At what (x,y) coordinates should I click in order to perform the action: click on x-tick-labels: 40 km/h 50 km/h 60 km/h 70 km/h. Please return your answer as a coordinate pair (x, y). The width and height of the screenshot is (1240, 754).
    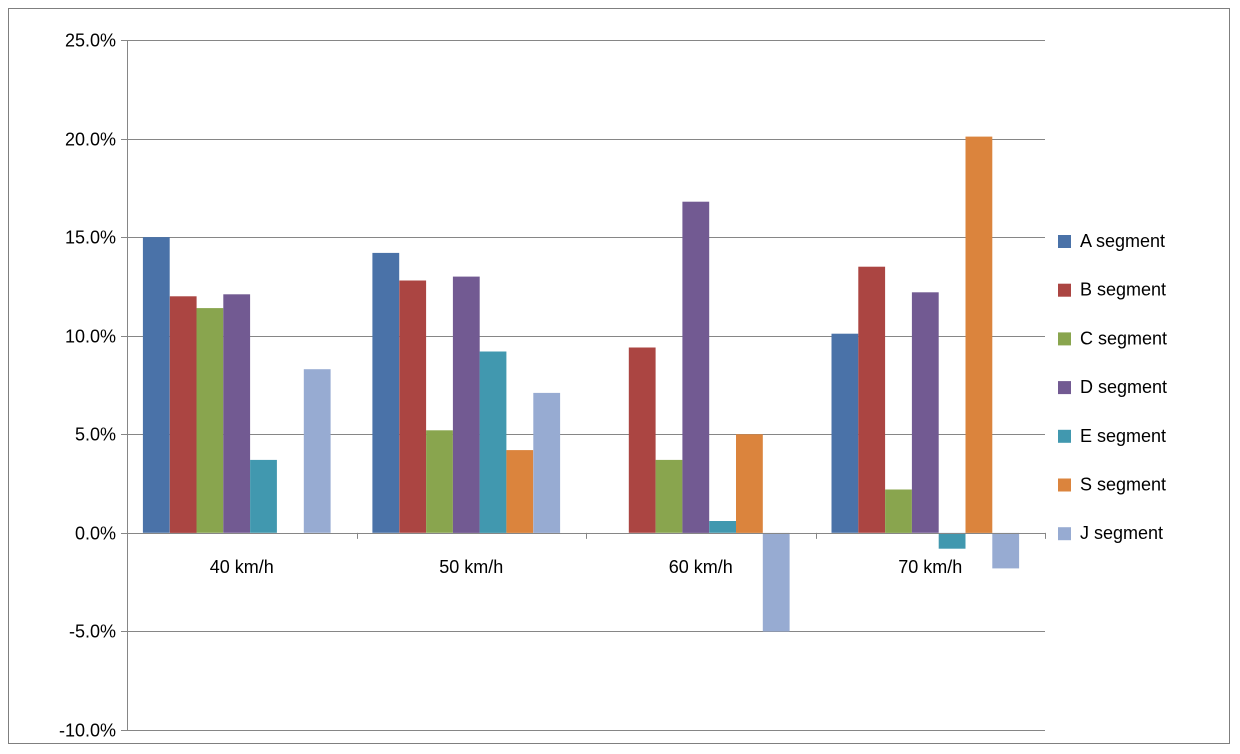
    Looking at the image, I should click on (586, 567).